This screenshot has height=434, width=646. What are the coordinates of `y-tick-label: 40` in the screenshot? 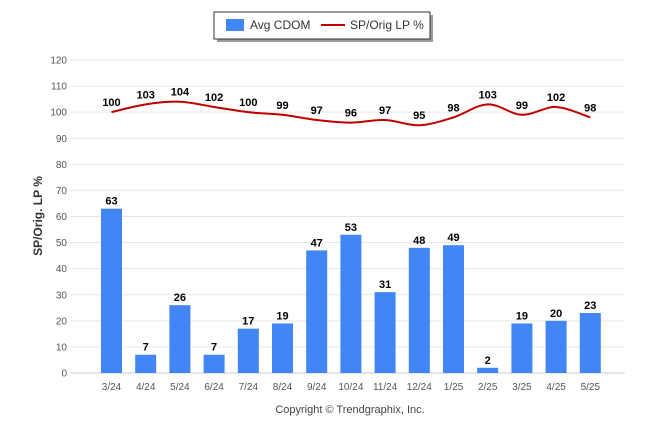 It's located at (62, 269).